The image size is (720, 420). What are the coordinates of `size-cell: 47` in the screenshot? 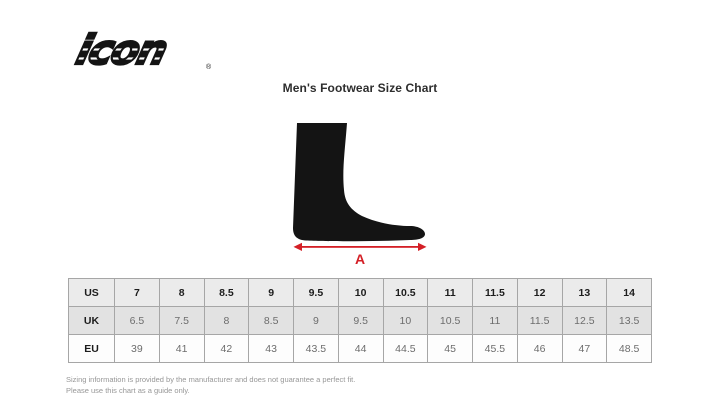 It's located at (584, 348).